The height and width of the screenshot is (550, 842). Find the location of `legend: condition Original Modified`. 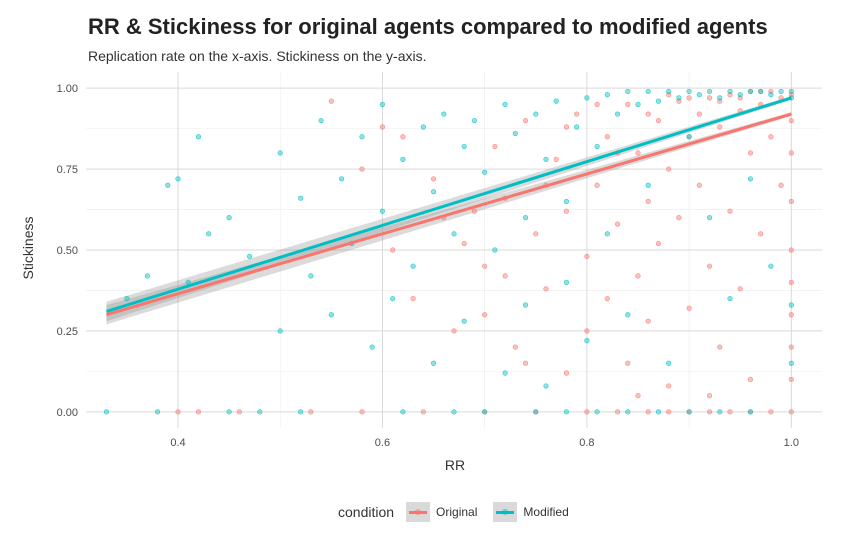

legend: condition Original Modified is located at coordinates (458, 512).